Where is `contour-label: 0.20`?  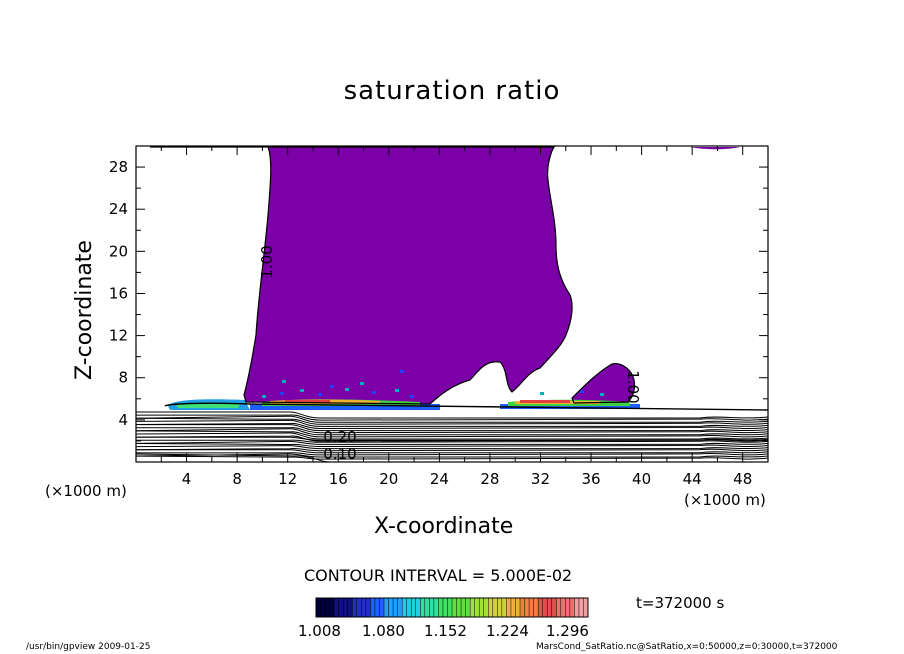 contour-label: 0.20 is located at coordinates (339, 437).